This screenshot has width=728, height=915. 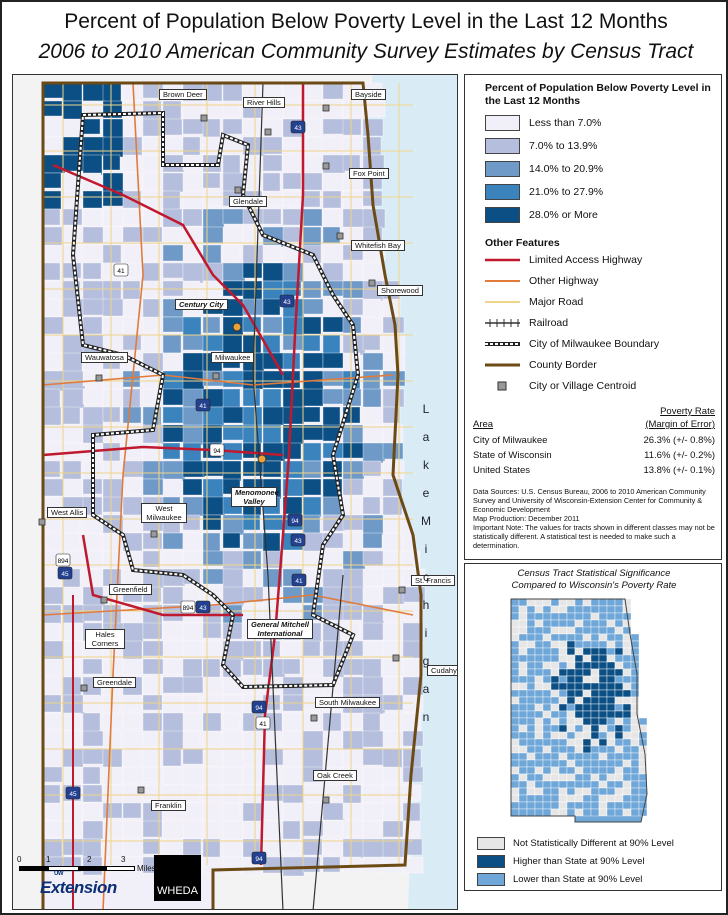 I want to click on railroad, so click(x=328, y=741).